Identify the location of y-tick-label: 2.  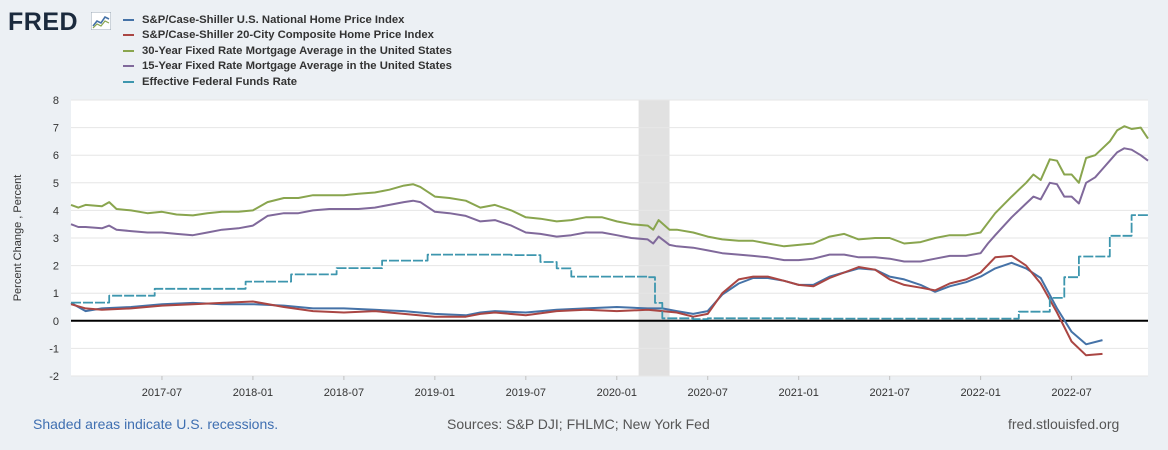
(56, 267).